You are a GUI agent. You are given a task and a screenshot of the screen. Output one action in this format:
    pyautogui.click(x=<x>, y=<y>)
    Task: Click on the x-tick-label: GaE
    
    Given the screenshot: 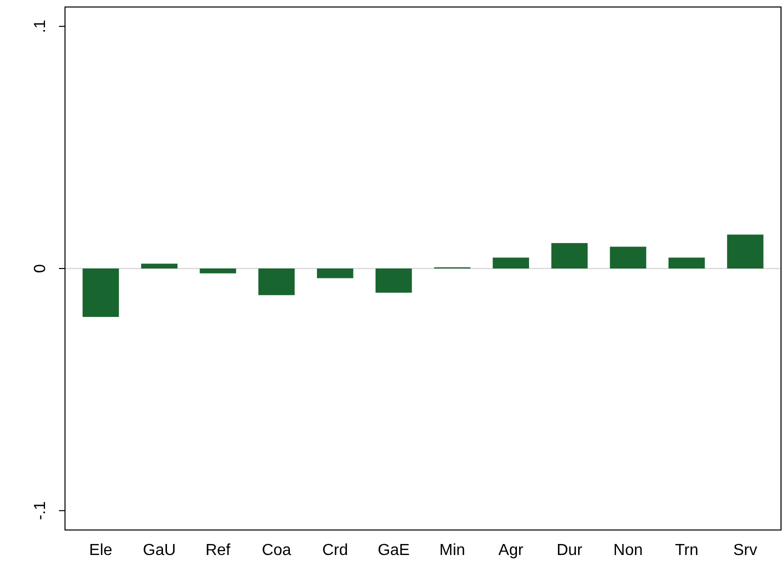 What is the action you would take?
    pyautogui.click(x=394, y=550)
    